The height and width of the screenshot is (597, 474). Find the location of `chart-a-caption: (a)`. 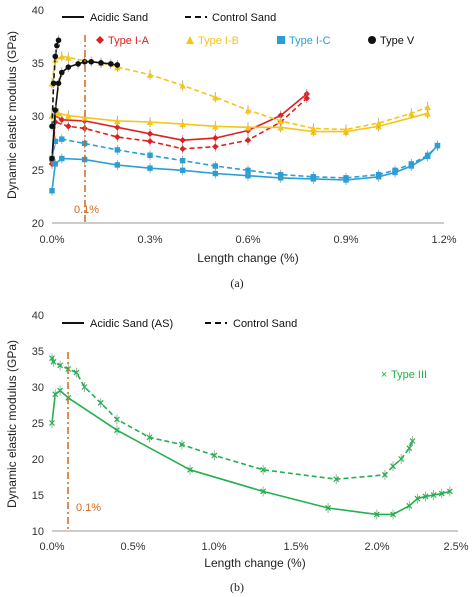

chart-a-caption: (a) is located at coordinates (236, 283).